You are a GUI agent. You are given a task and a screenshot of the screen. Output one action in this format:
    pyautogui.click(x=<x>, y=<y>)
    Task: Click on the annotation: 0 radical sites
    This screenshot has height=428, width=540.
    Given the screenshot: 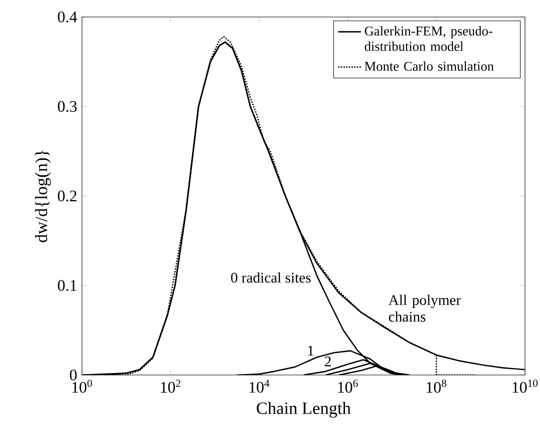 What is the action you would take?
    pyautogui.click(x=271, y=277)
    